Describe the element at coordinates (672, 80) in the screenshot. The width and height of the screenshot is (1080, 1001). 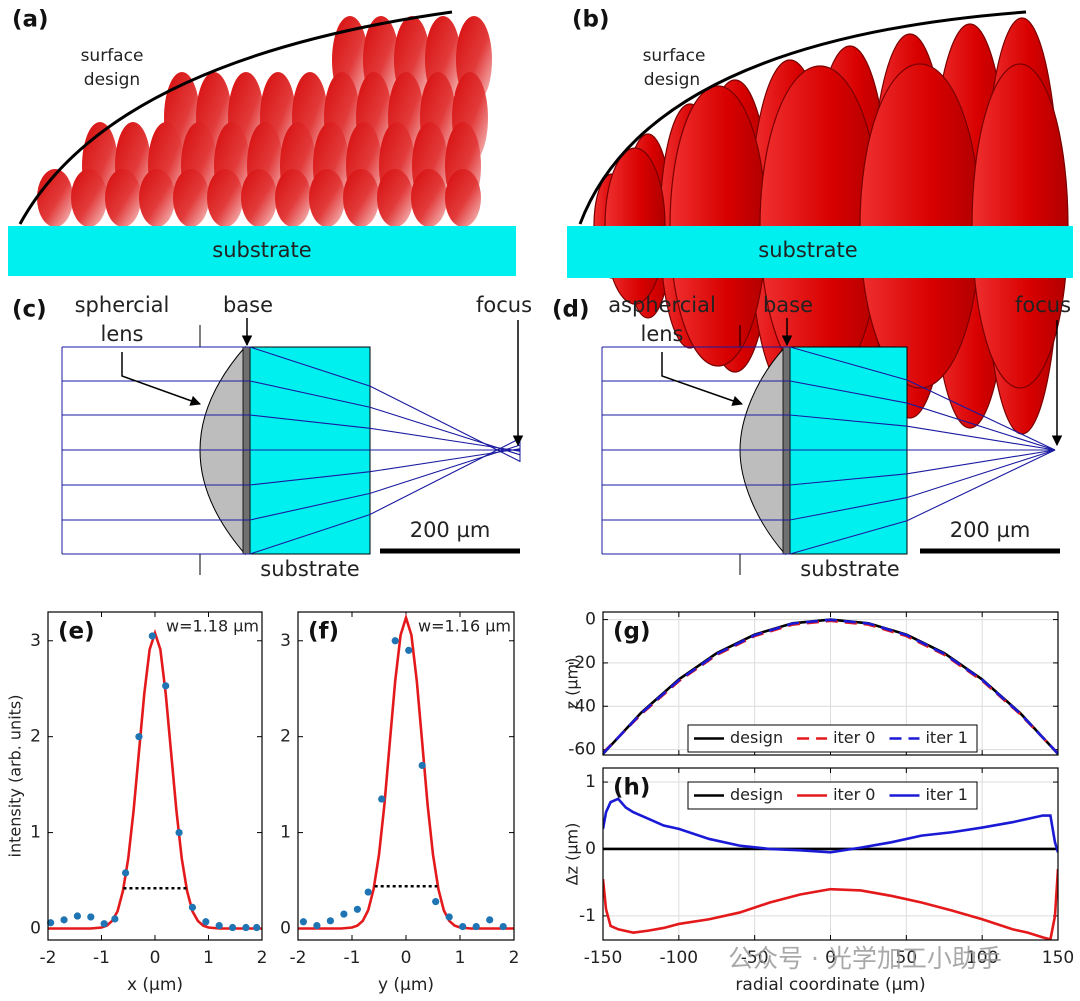
I see `surface-label: design` at that location.